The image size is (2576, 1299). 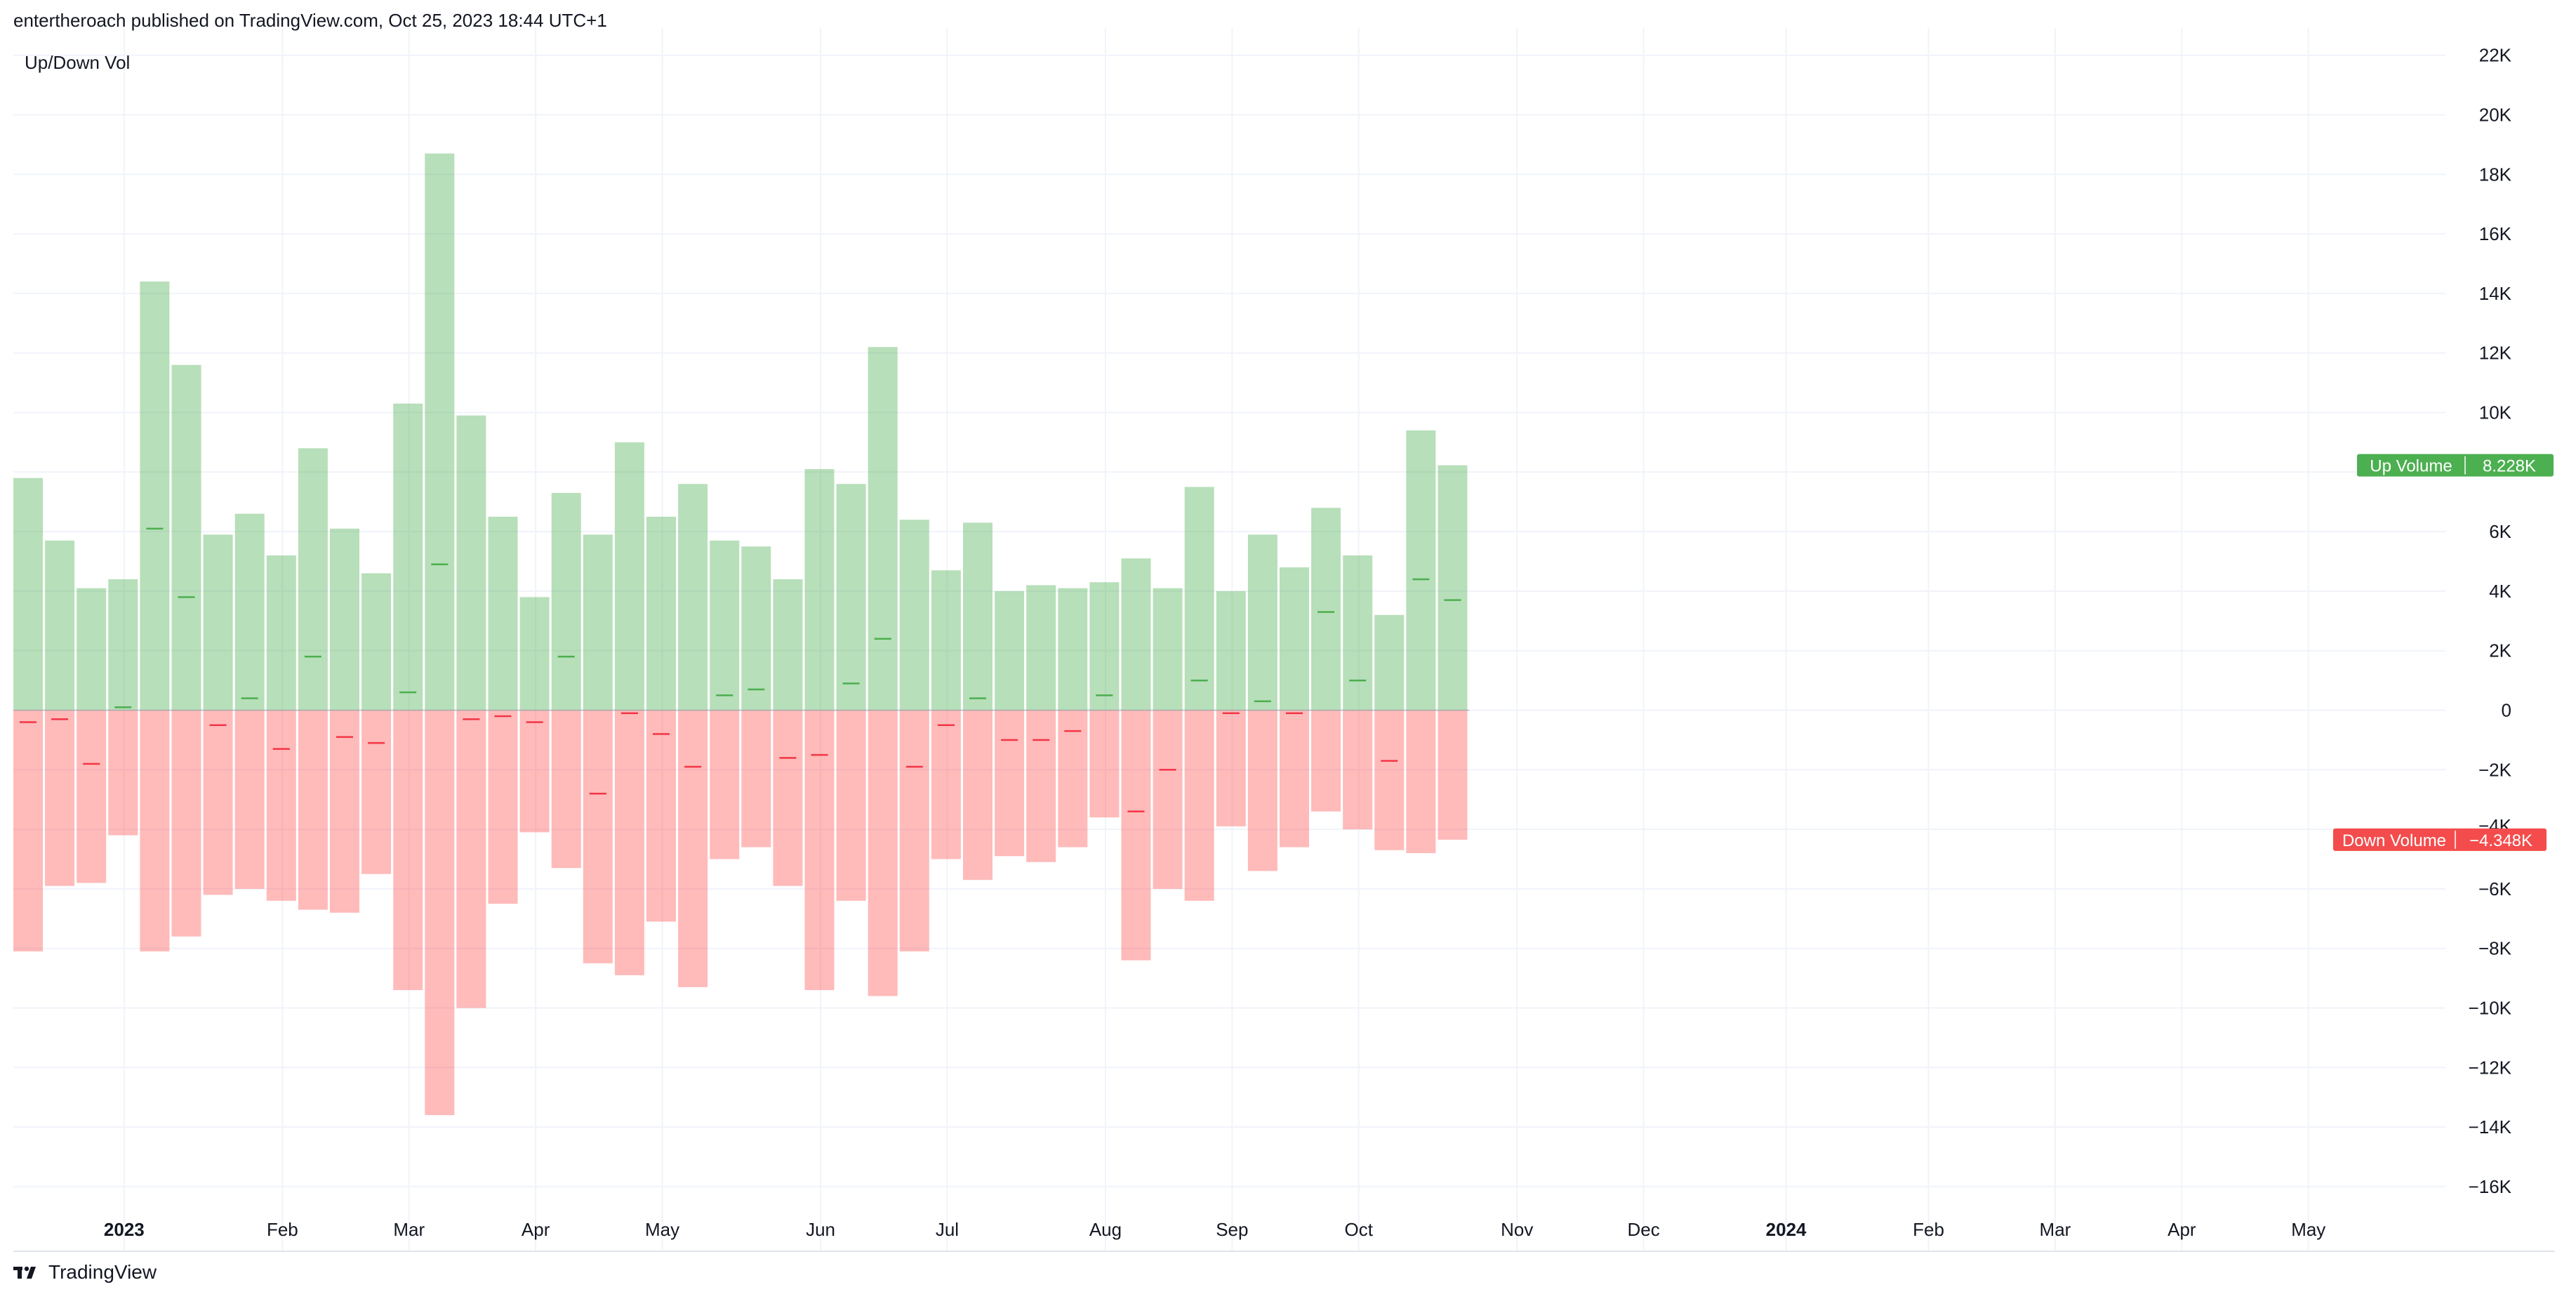 What do you see at coordinates (103, 1272) in the screenshot?
I see `footer-brand: TradingView` at bounding box center [103, 1272].